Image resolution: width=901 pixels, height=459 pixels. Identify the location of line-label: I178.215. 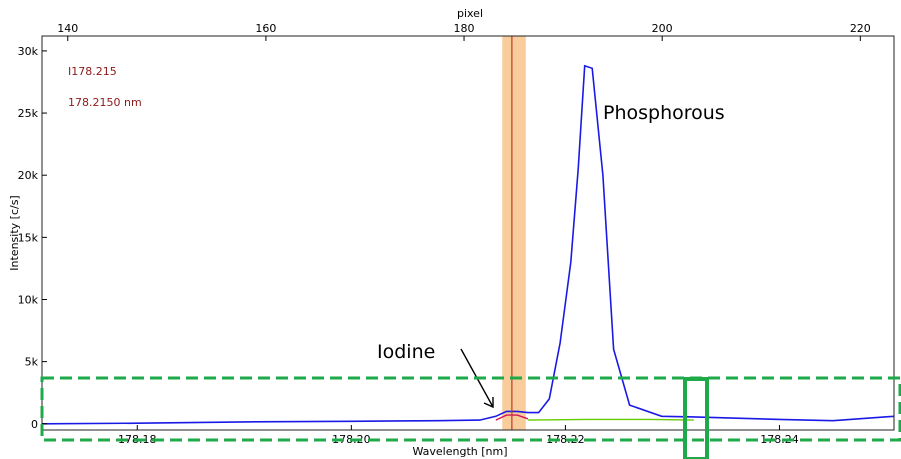
(92, 71).